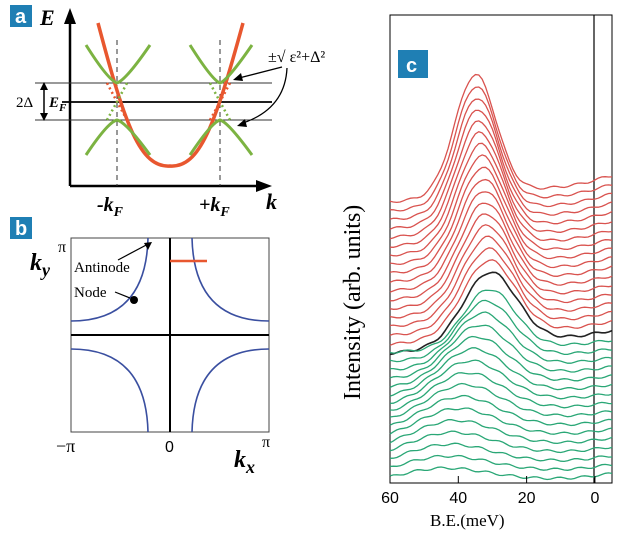  I want to click on panel-a-bogoliubov-upper-right, so click(221, 64).